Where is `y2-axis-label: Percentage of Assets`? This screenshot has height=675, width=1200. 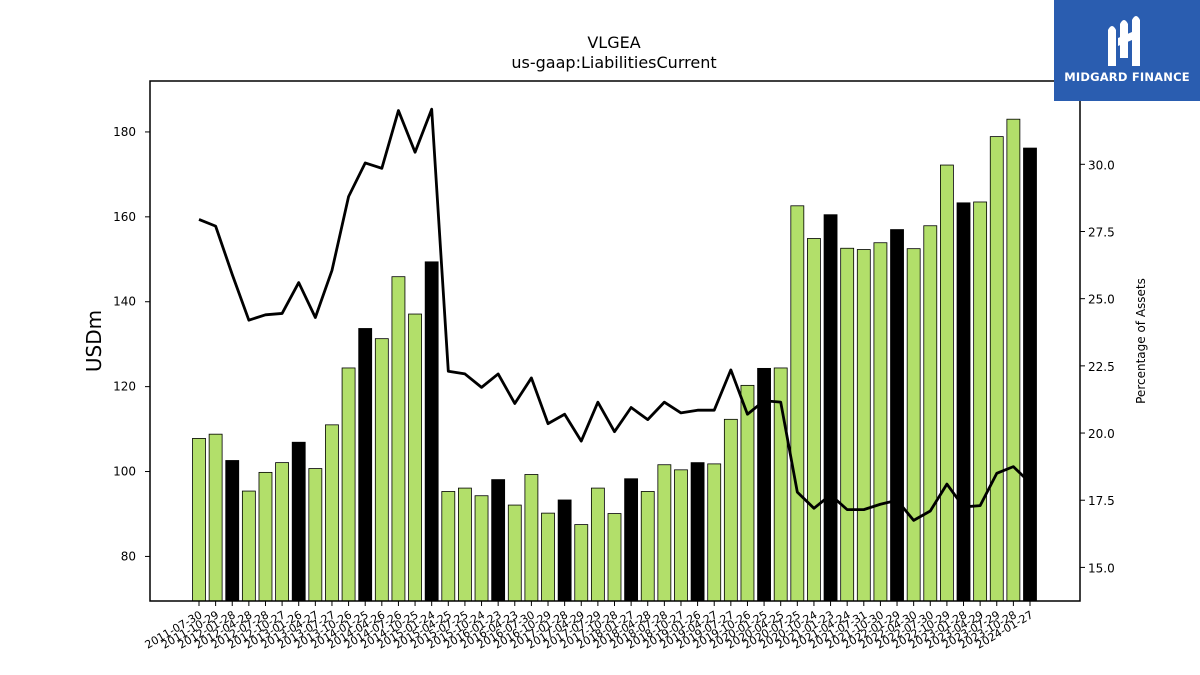 y2-axis-label: Percentage of Assets is located at coordinates (1141, 341).